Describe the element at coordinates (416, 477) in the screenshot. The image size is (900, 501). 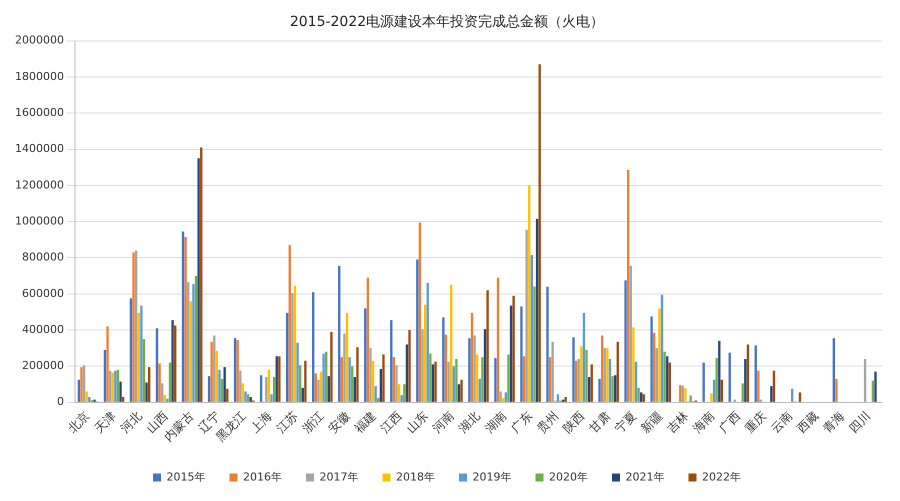
I see `legend-label: 2018年` at that location.